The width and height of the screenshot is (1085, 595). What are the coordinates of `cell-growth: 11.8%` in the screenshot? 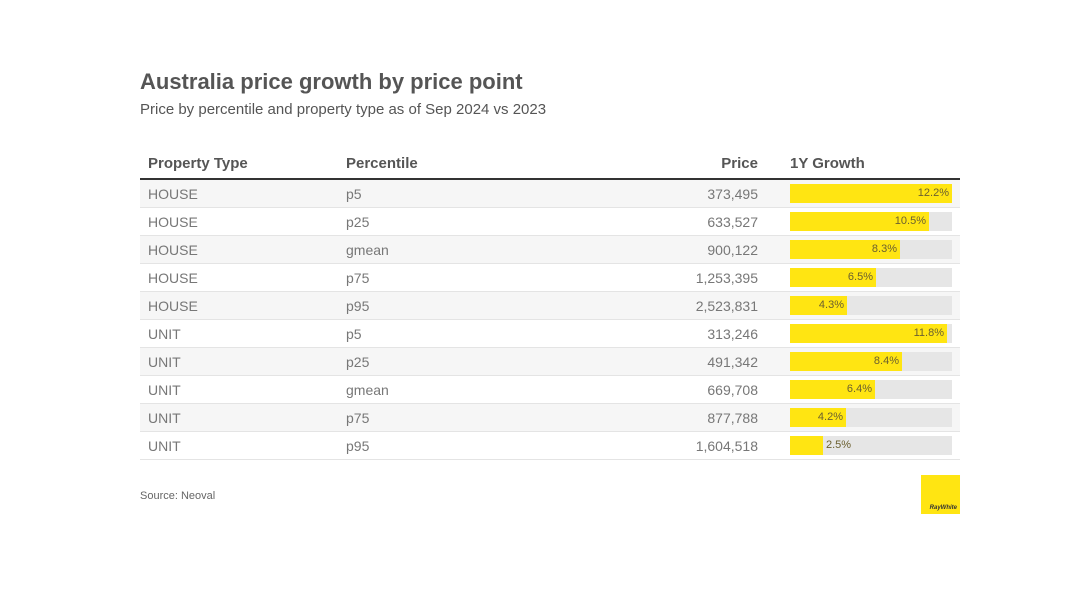 It's located at (859, 333).